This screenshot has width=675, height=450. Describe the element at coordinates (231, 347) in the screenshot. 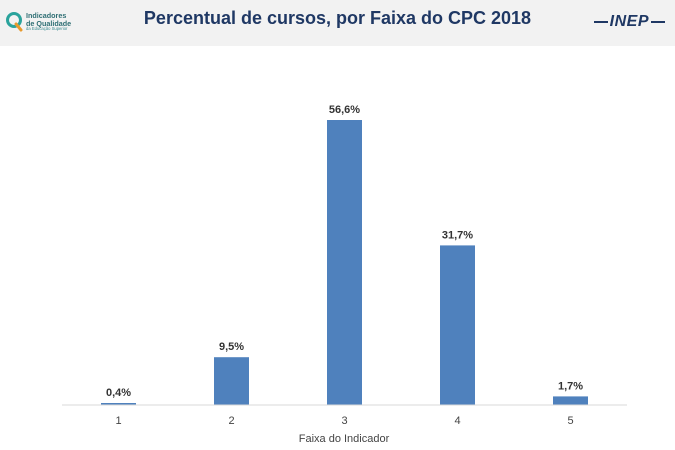

I see `data-label-2: 9,5%` at that location.